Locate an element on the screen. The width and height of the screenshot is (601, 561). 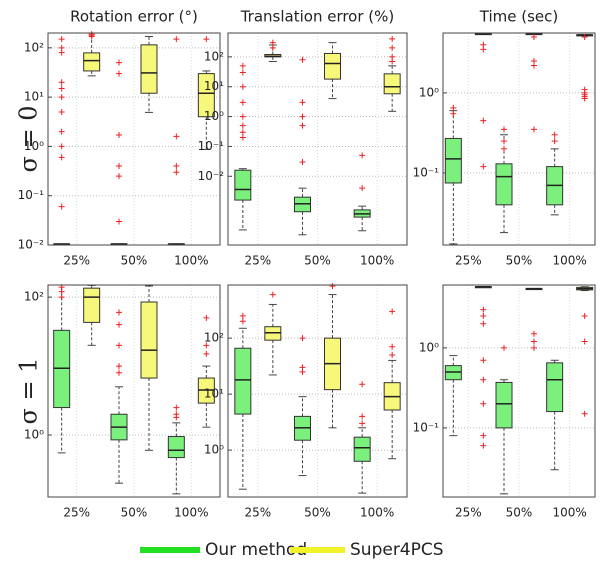
y-tick-label: 10¹ is located at coordinates (214, 394).